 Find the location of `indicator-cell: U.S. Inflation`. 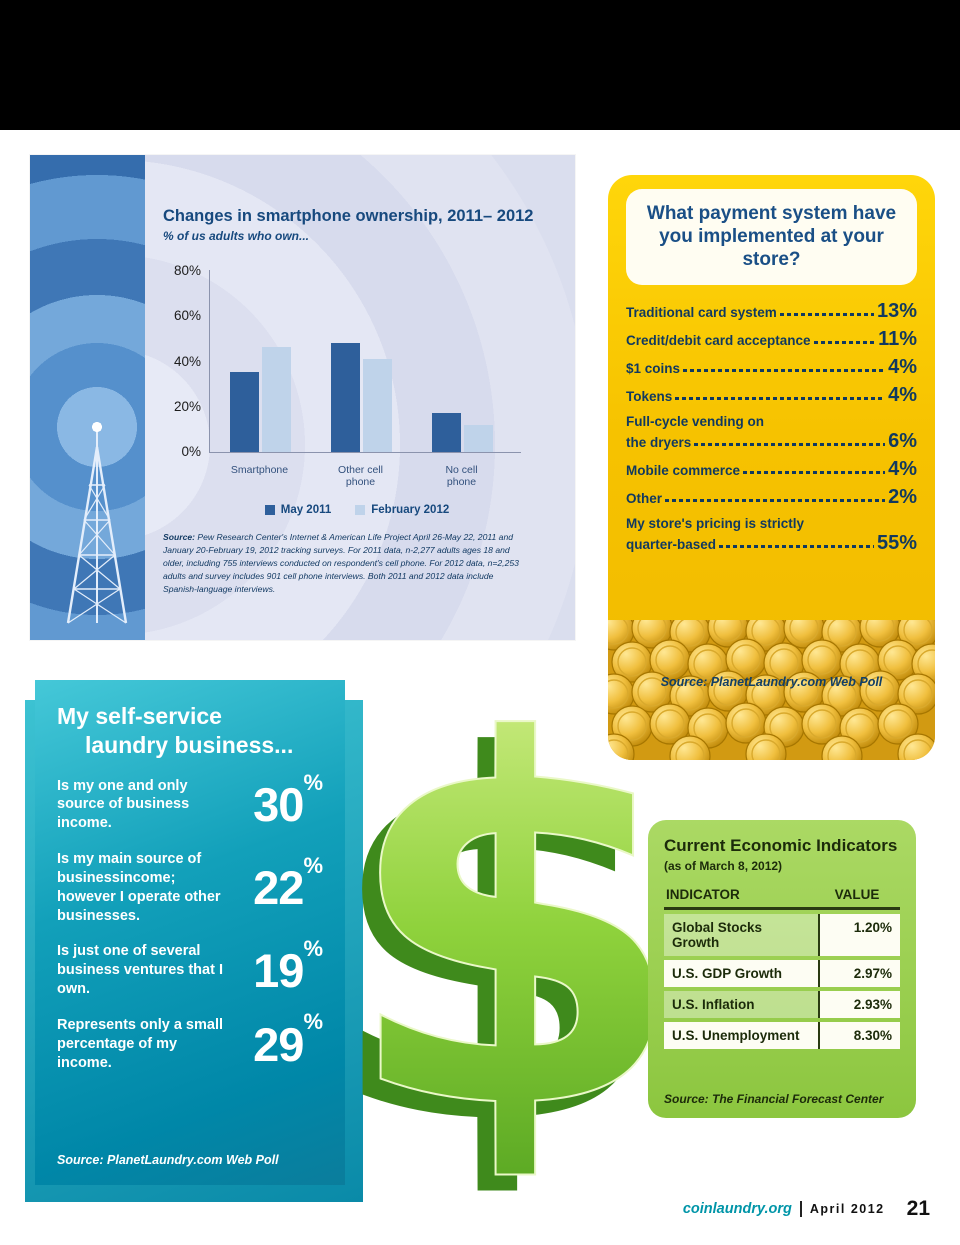

indicator-cell: U.S. Inflation is located at coordinates (741, 1004).